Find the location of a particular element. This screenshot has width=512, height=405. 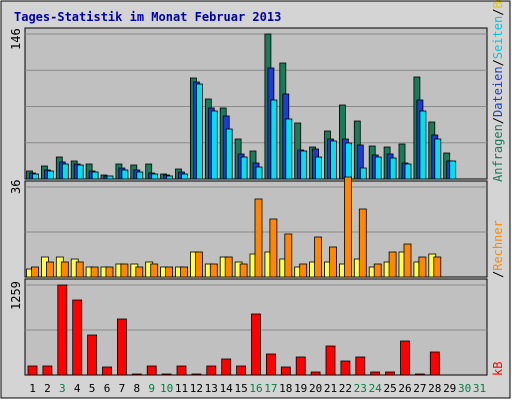

x-tick-label-day-14: 14 is located at coordinates (227, 388).